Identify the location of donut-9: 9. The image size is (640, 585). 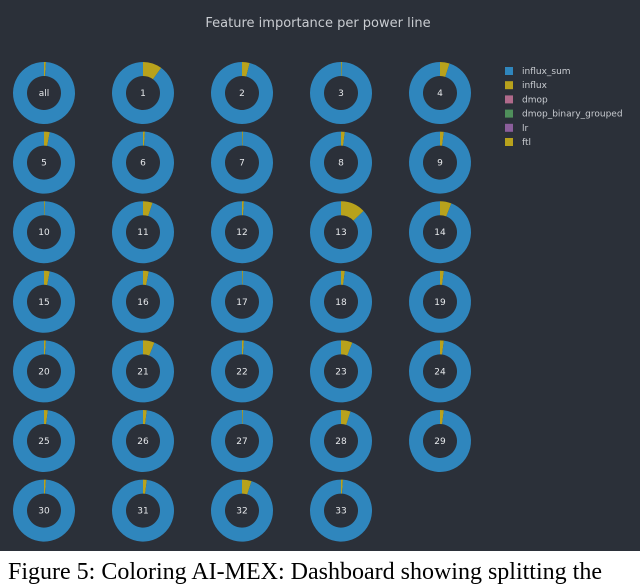
(440, 162).